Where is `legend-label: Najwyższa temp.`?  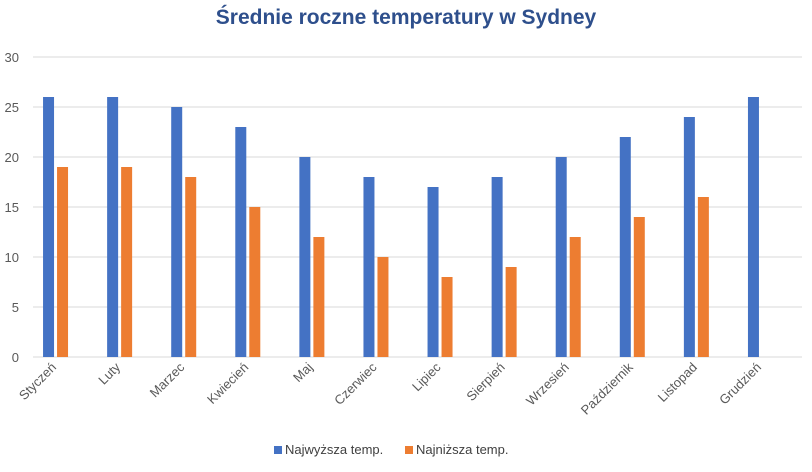 legend-label: Najwyższa temp. is located at coordinates (334, 449).